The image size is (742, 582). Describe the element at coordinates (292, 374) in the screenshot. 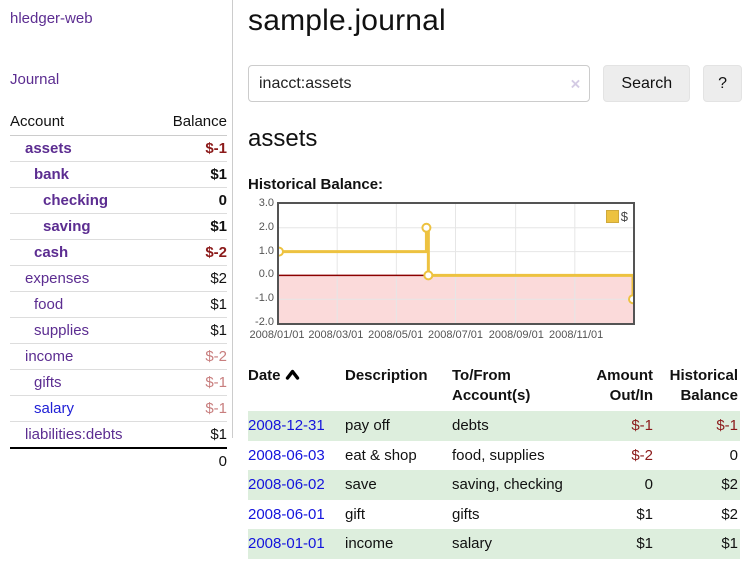

I see `sort-asc-icon` at that location.